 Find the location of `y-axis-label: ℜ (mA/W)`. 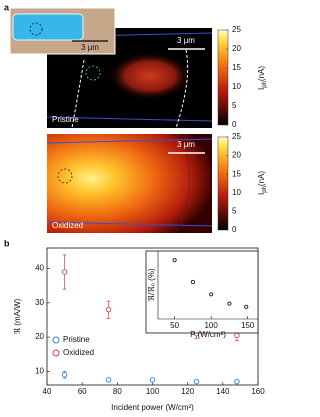

y-axis-label: ℜ (mA/W) is located at coordinates (17, 316).